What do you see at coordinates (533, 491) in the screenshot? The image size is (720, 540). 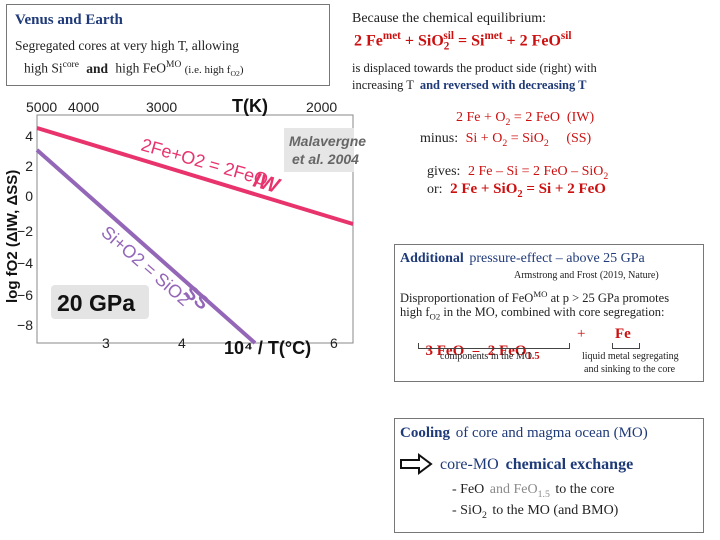 I see `cooling-bullet-1: - FeO and FeO1.5 to the core` at bounding box center [533, 491].